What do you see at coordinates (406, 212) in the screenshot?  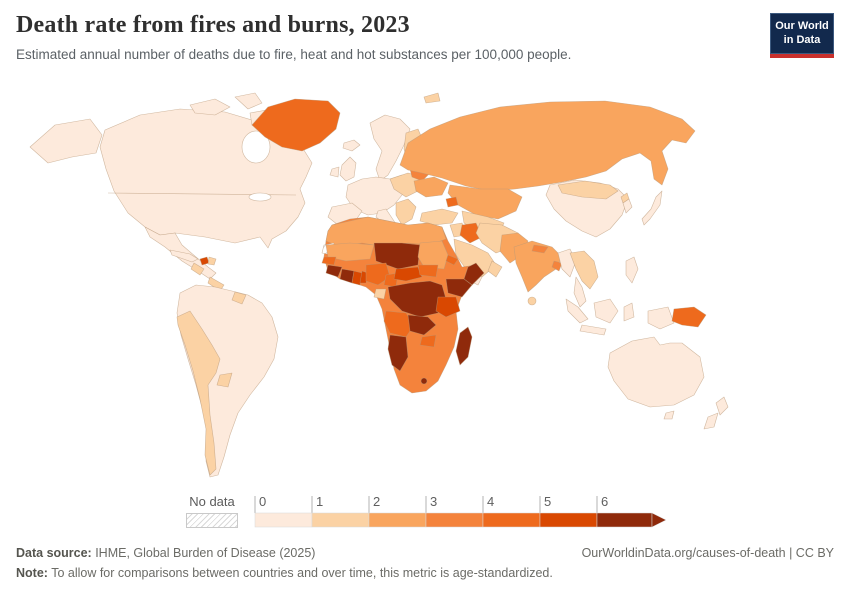 I see `country-balkans` at bounding box center [406, 212].